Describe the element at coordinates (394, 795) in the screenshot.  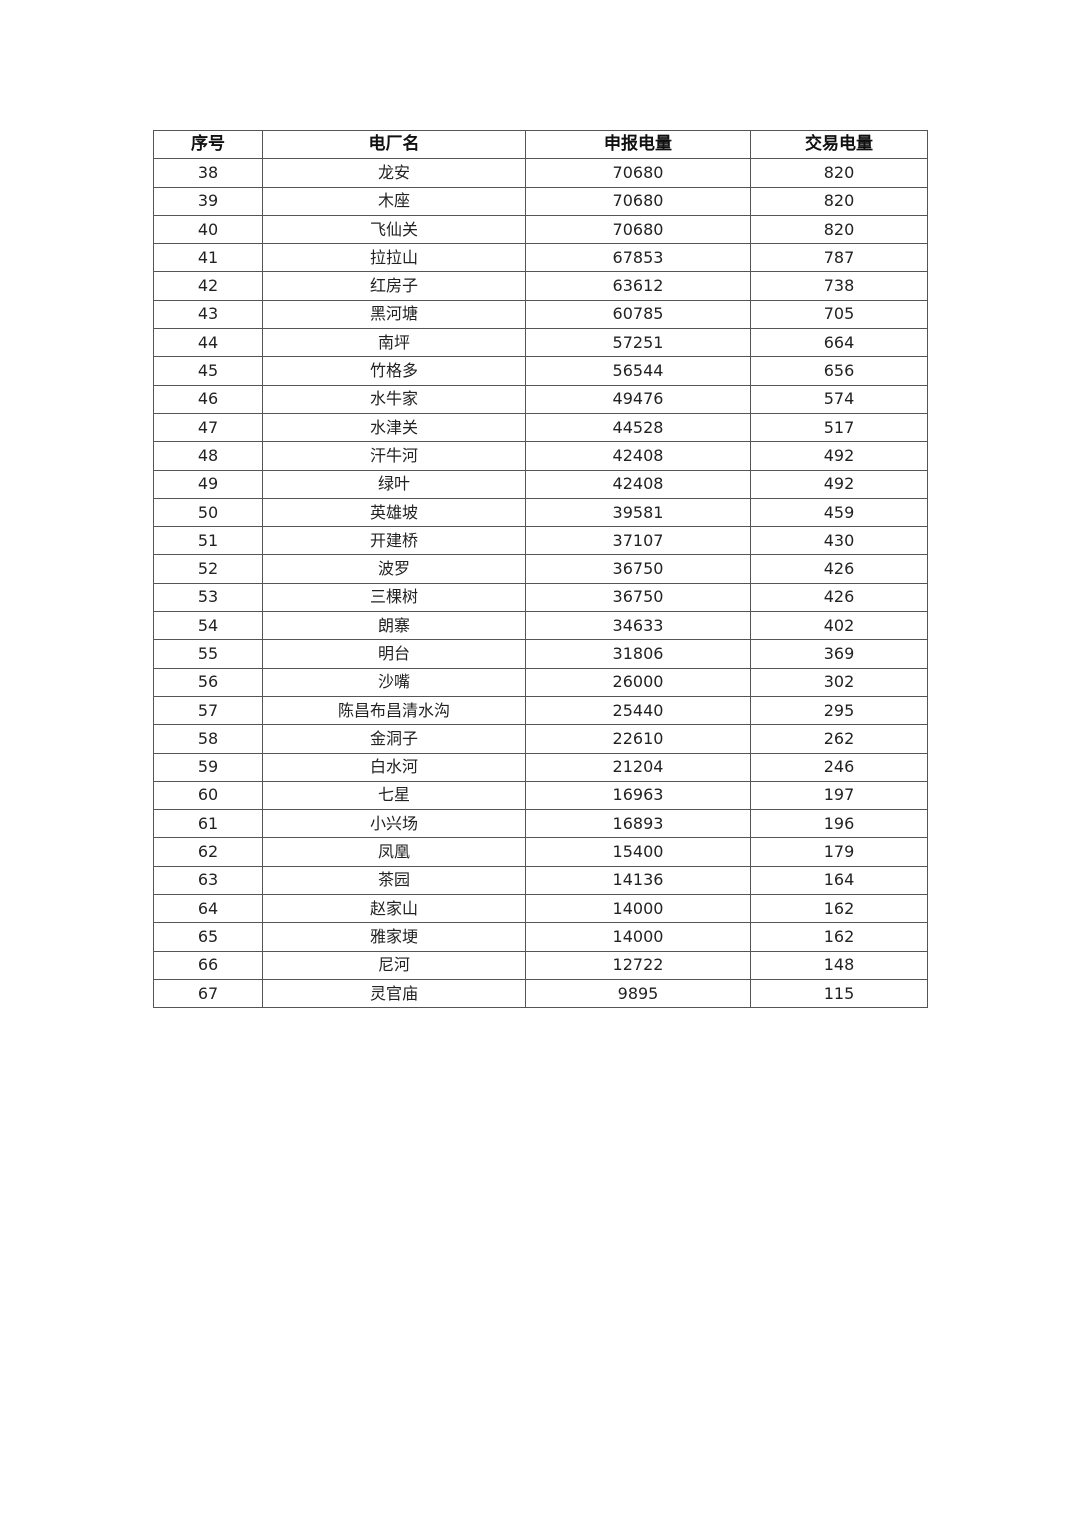
I see `cell-plant-name: 七星` at that location.